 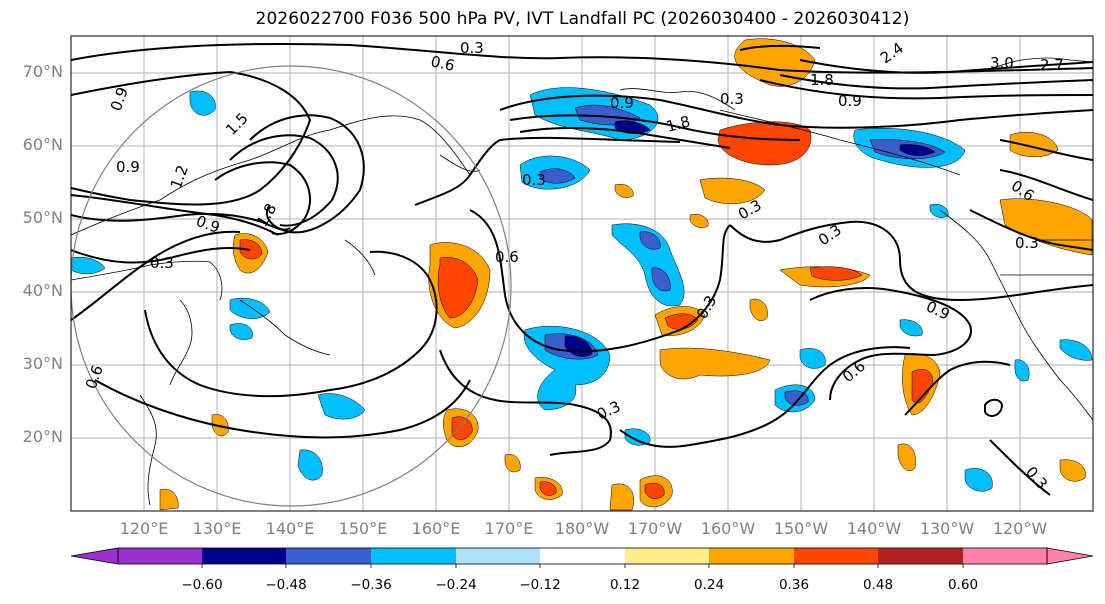 What do you see at coordinates (655, 528) in the screenshot?
I see `lon-tick-label: 170°W` at bounding box center [655, 528].